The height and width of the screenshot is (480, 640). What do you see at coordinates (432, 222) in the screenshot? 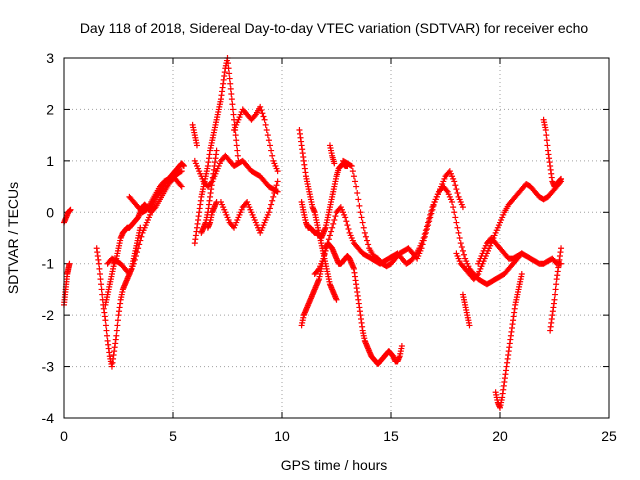
I see `series-trace-q` at bounding box center [432, 222].